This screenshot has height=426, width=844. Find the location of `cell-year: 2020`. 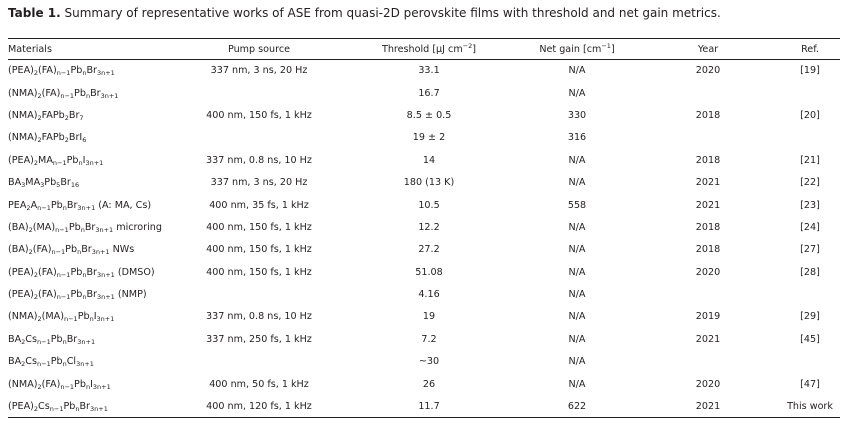

cell-year: 2020 is located at coordinates (708, 272).